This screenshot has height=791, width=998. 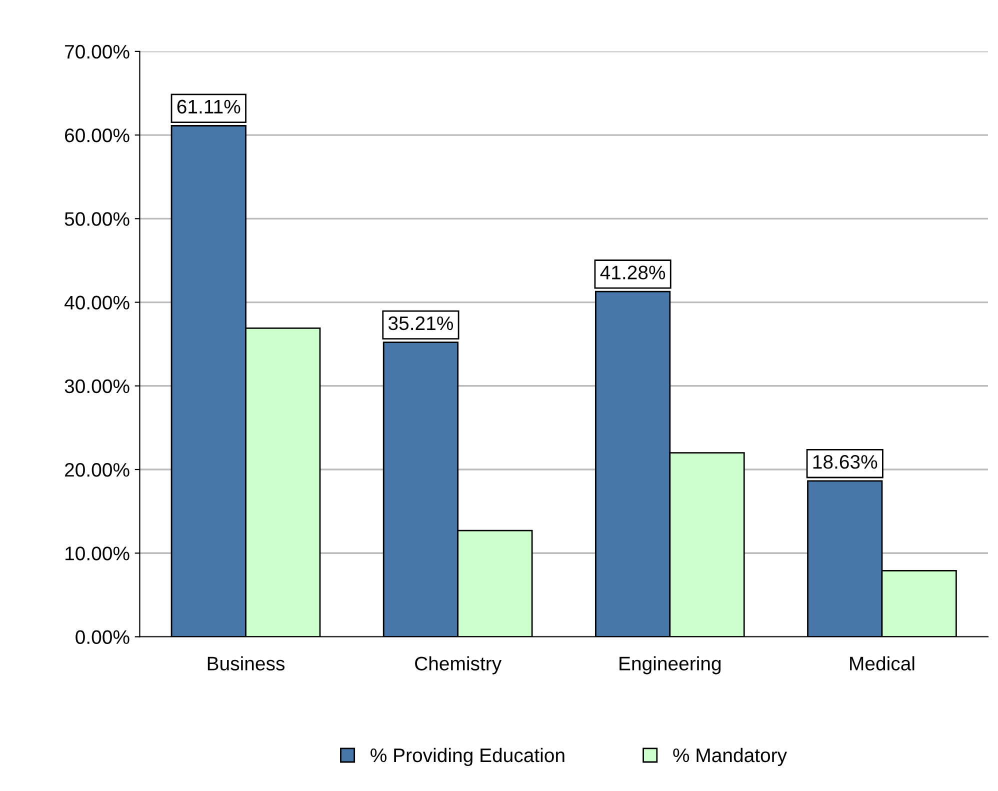 What do you see at coordinates (97, 303) in the screenshot?
I see `y-tick-label: 40.00%` at bounding box center [97, 303].